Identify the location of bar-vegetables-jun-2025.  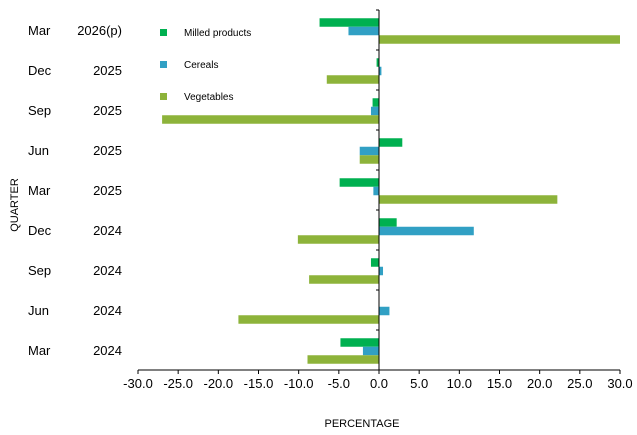
(369, 159).